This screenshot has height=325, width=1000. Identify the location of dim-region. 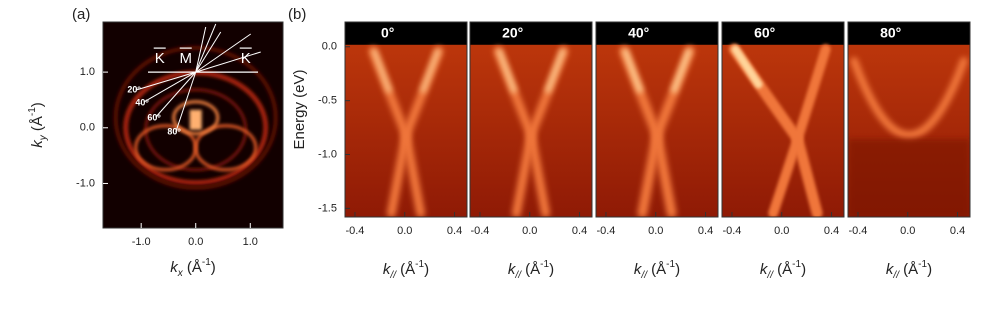
(909, 178).